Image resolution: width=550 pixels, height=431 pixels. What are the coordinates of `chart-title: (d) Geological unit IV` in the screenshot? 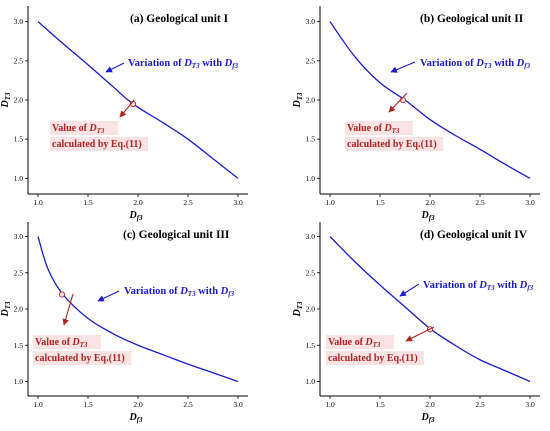 It's located at (474, 235).